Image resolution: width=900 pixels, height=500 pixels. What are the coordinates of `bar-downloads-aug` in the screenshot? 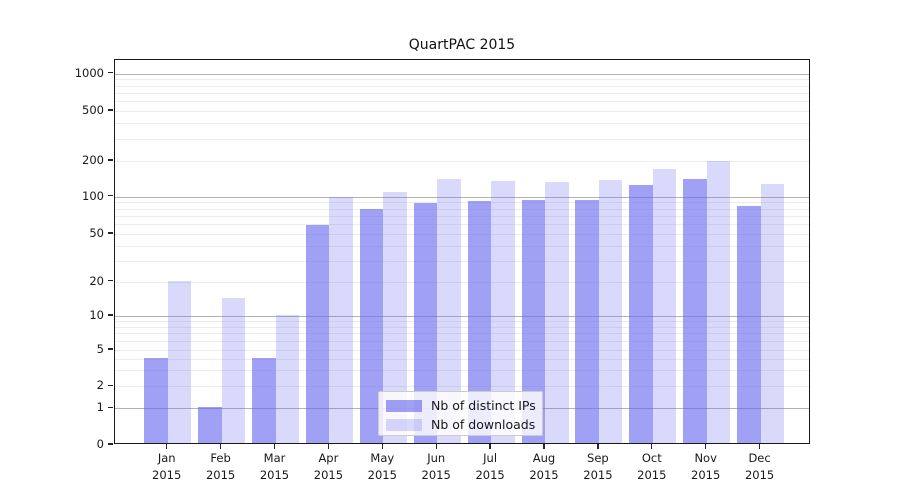 It's located at (557, 312).